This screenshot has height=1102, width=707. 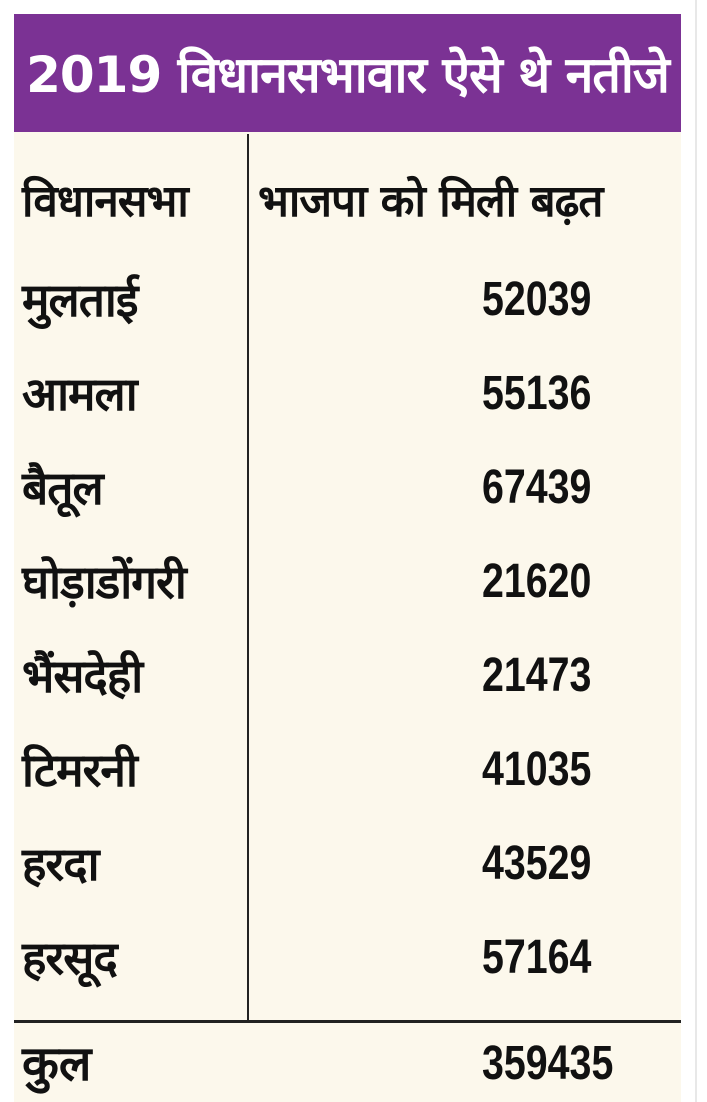 I want to click on total-value: 359435, so click(x=548, y=1063).